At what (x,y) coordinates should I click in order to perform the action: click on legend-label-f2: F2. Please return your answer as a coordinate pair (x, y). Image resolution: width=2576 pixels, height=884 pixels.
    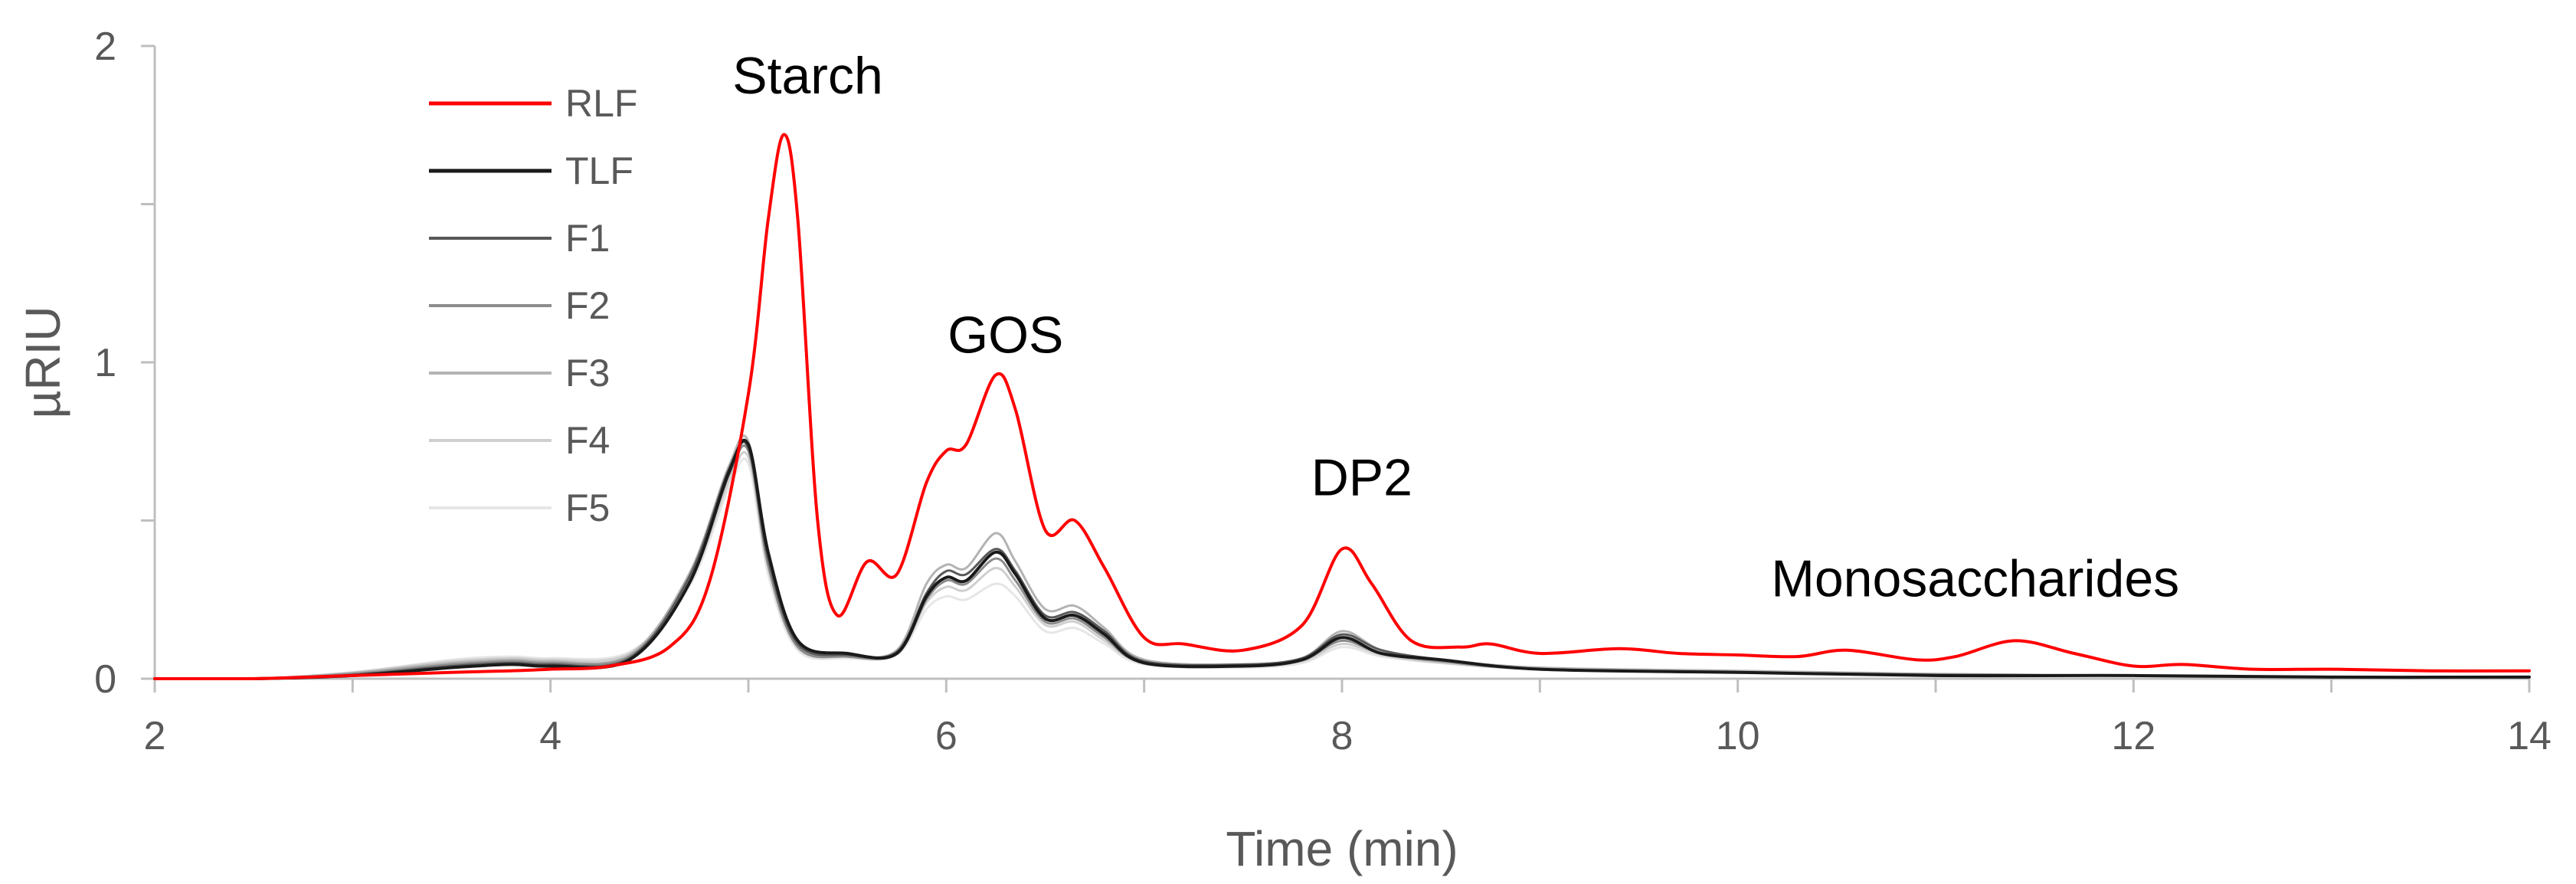
    Looking at the image, I should click on (587, 305).